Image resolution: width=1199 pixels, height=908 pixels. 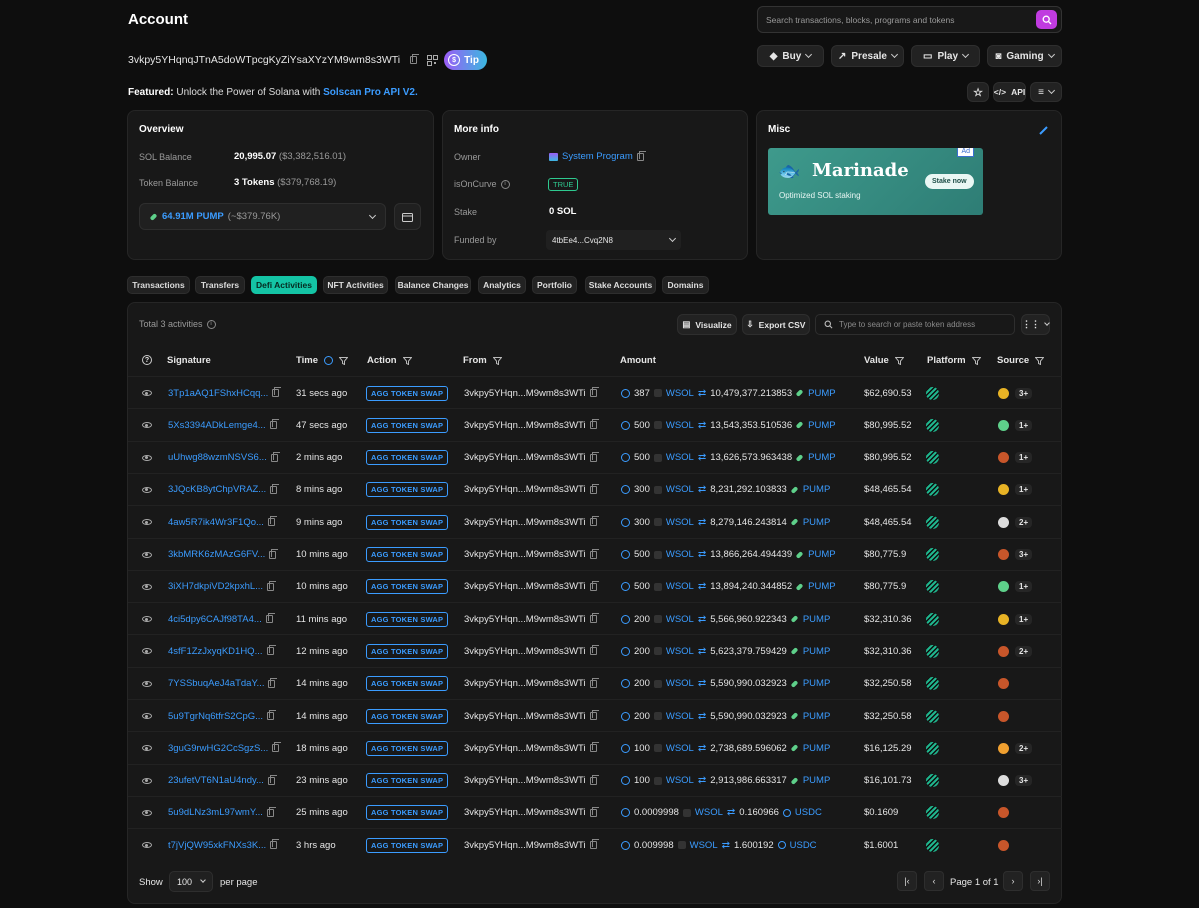 What do you see at coordinates (776, 324) in the screenshot?
I see `export-csv-button: ⇩ Export CSV` at bounding box center [776, 324].